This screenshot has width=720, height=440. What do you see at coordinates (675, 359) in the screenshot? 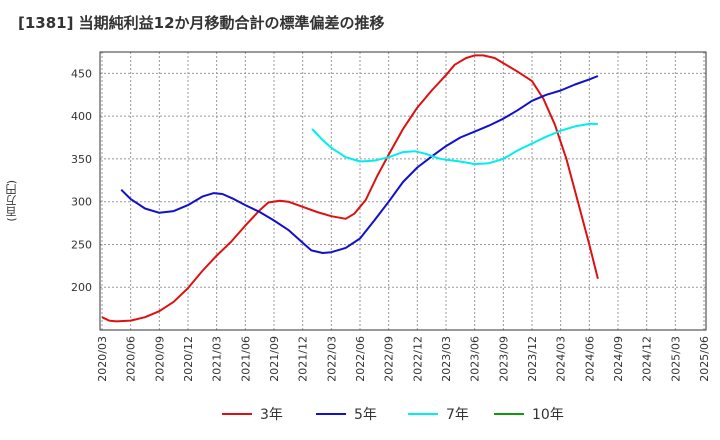
I see `x-tick-label: 2025/03` at bounding box center [675, 359].